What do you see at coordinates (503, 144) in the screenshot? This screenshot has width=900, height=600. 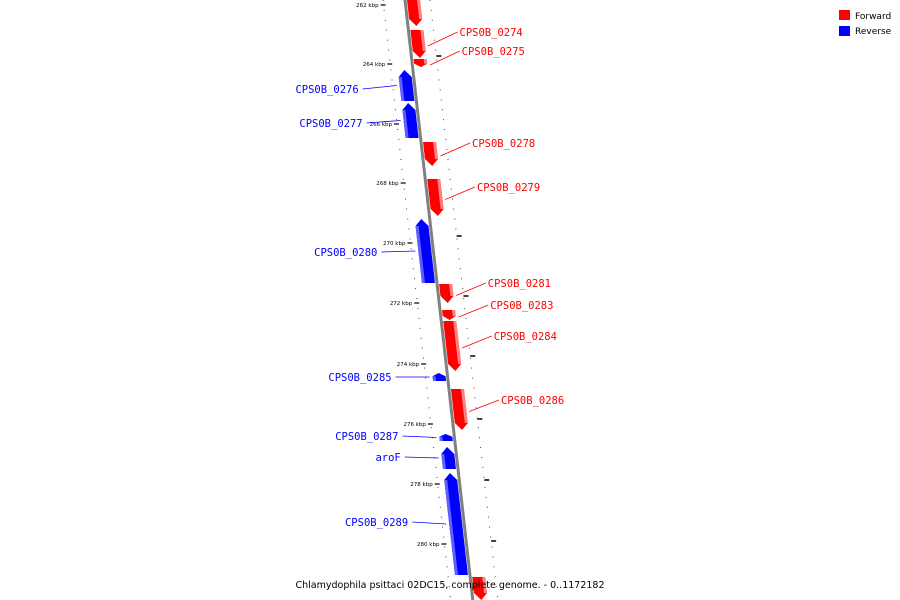 I see `gene-label: CPS0B_0278` at bounding box center [503, 144].